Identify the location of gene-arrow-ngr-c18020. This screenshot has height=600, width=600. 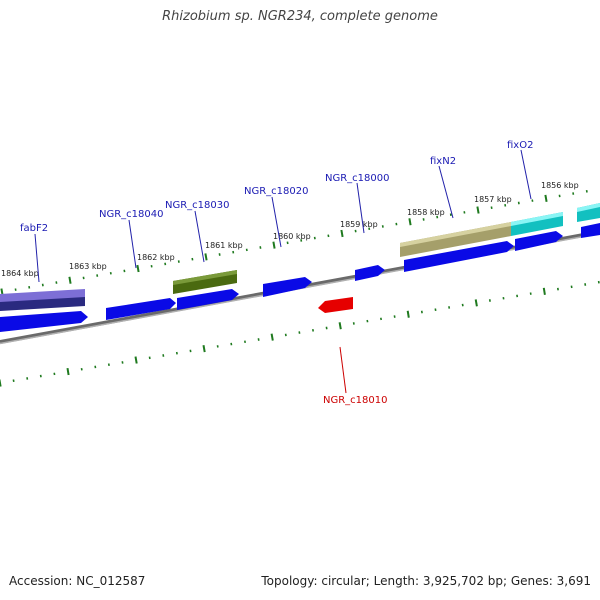
(287, 287).